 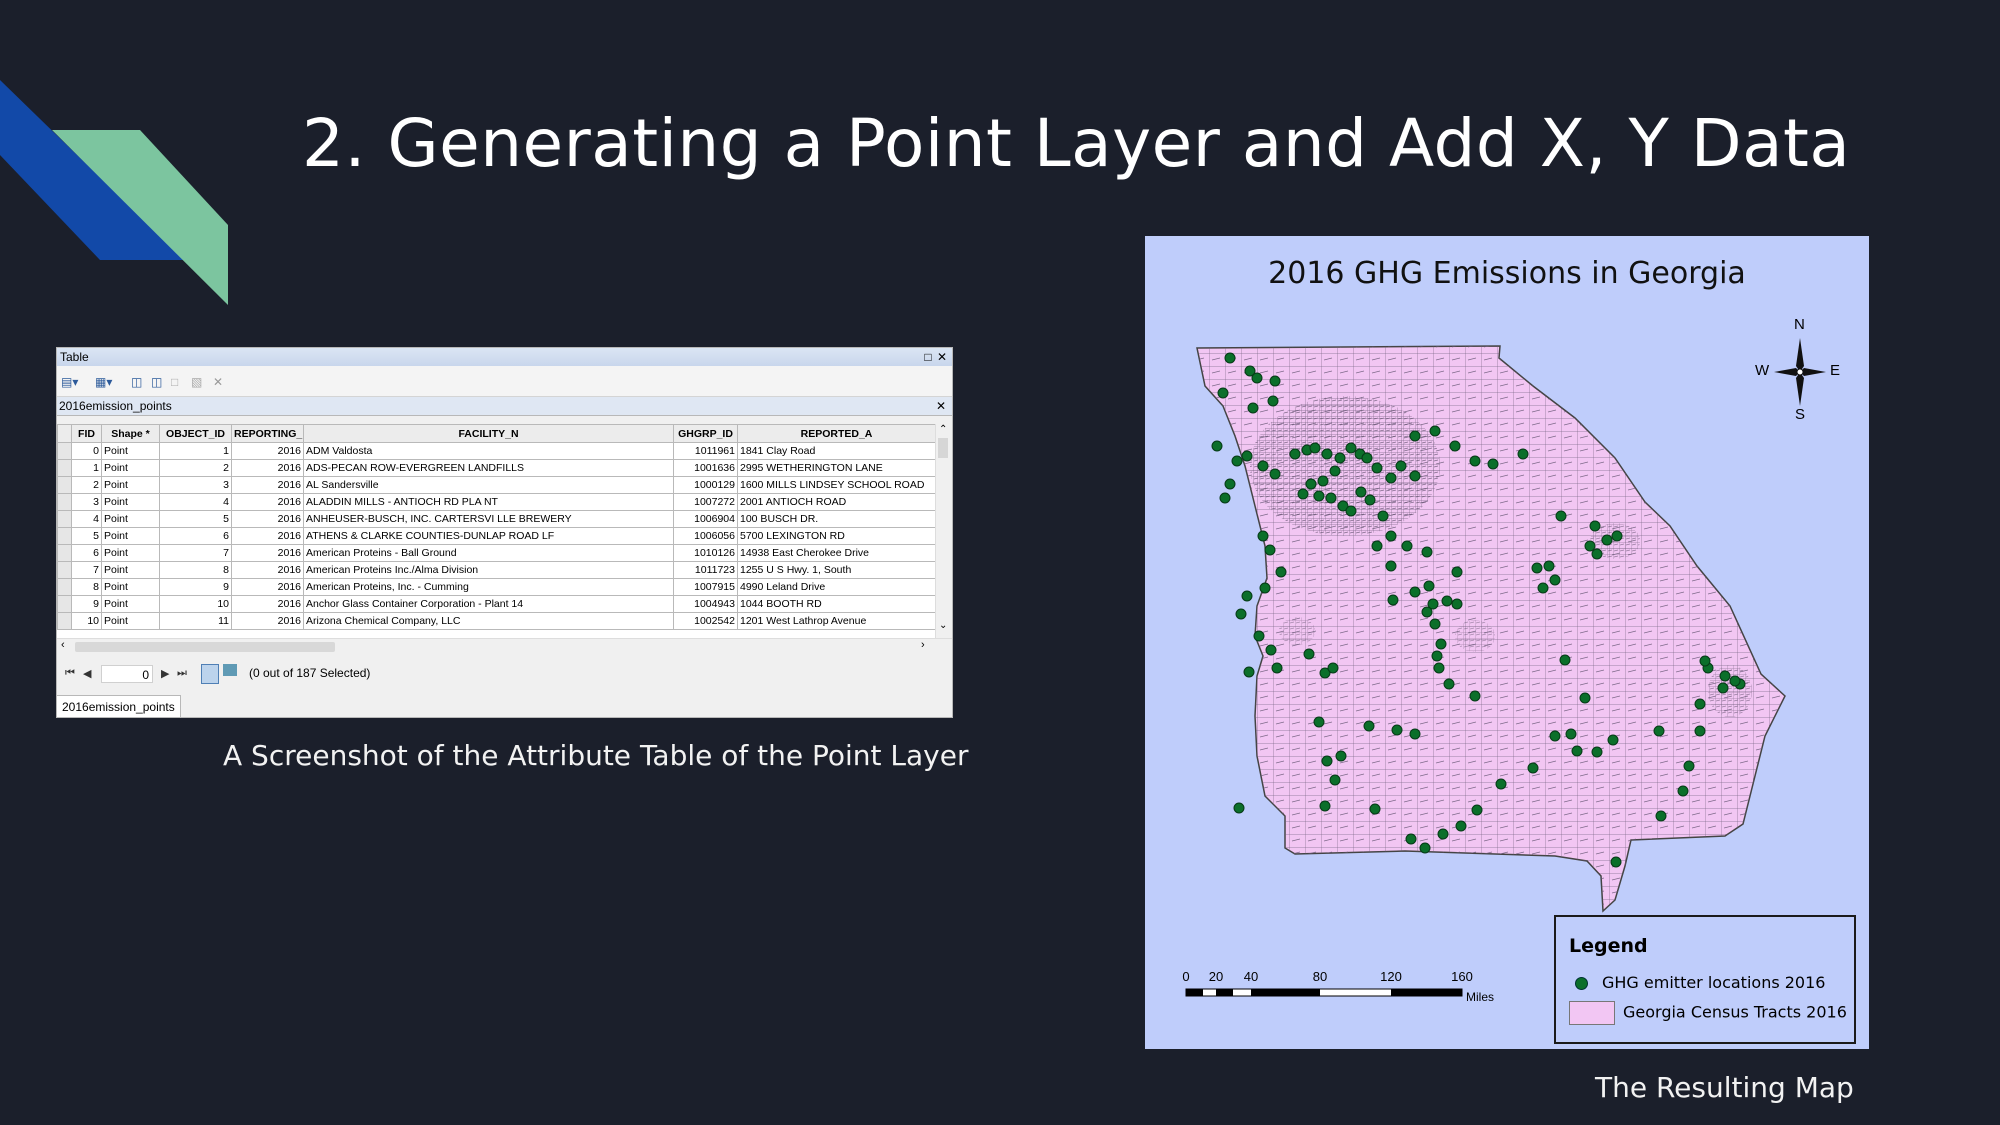 I want to click on table-cell: 1, so click(x=86, y=468).